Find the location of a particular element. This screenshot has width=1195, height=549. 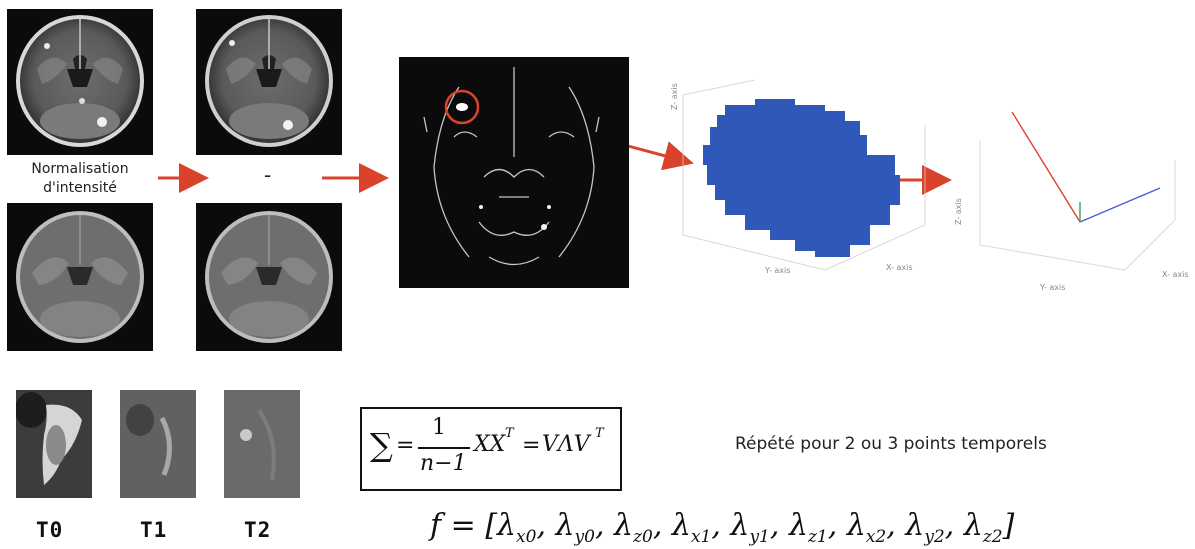

patch-t1 is located at coordinates (158, 444).